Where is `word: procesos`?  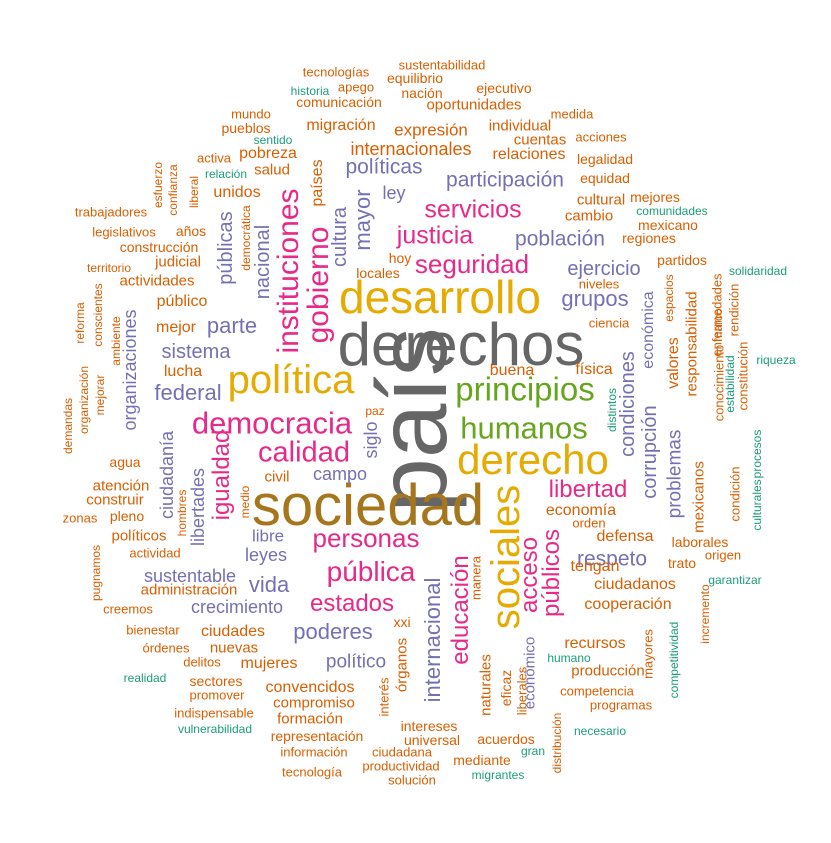 word: procesos is located at coordinates (757, 454).